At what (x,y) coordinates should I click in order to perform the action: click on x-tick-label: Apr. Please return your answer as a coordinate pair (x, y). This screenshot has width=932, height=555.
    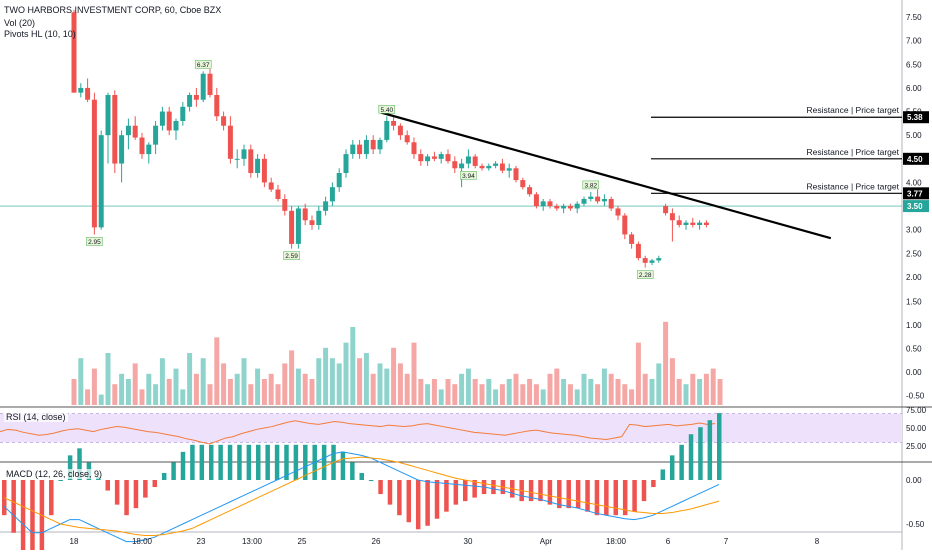
    Looking at the image, I should click on (546, 541).